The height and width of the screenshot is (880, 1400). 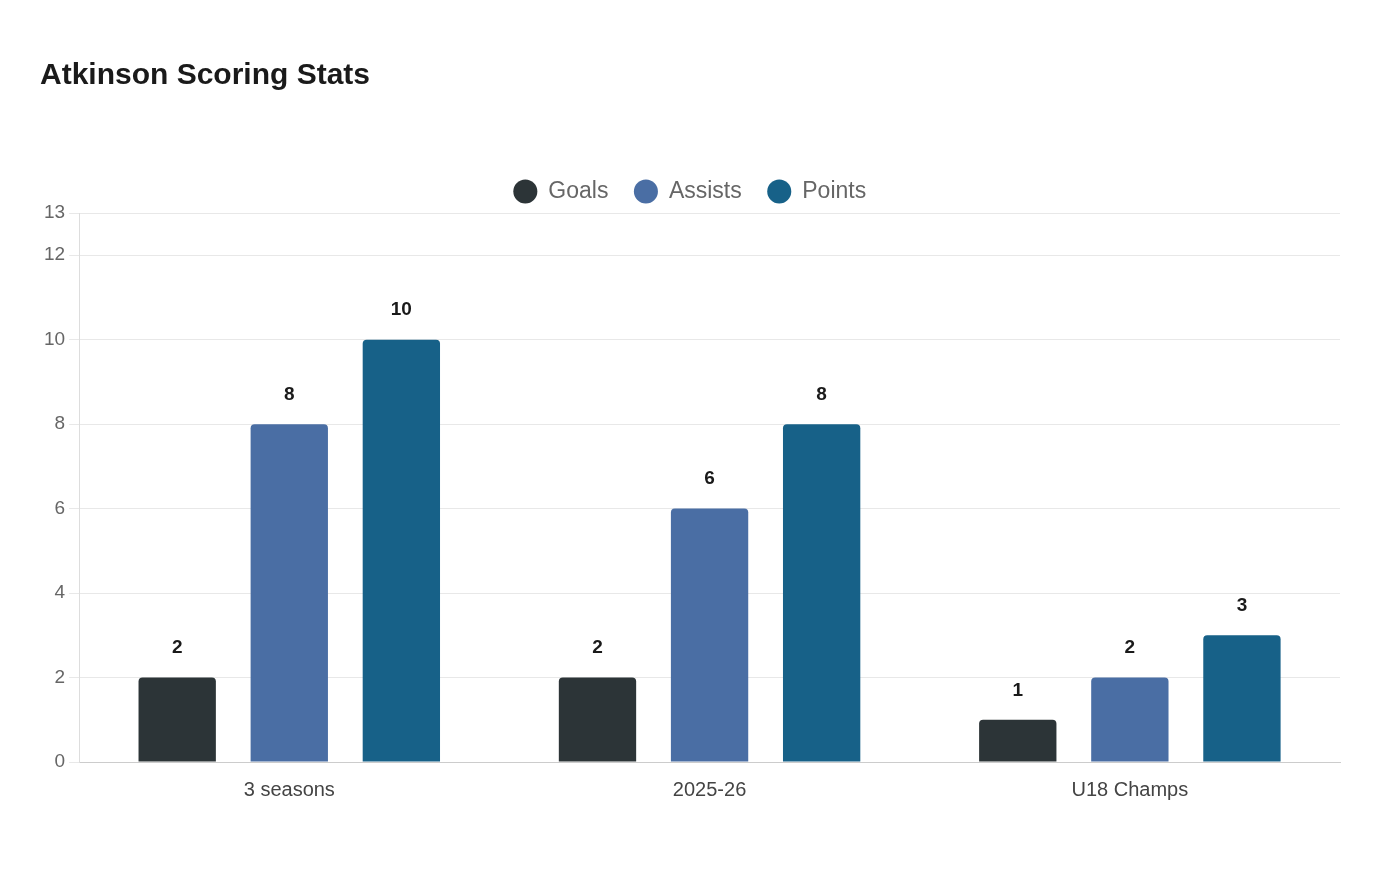 I want to click on y-tick-label: 8, so click(x=60, y=423).